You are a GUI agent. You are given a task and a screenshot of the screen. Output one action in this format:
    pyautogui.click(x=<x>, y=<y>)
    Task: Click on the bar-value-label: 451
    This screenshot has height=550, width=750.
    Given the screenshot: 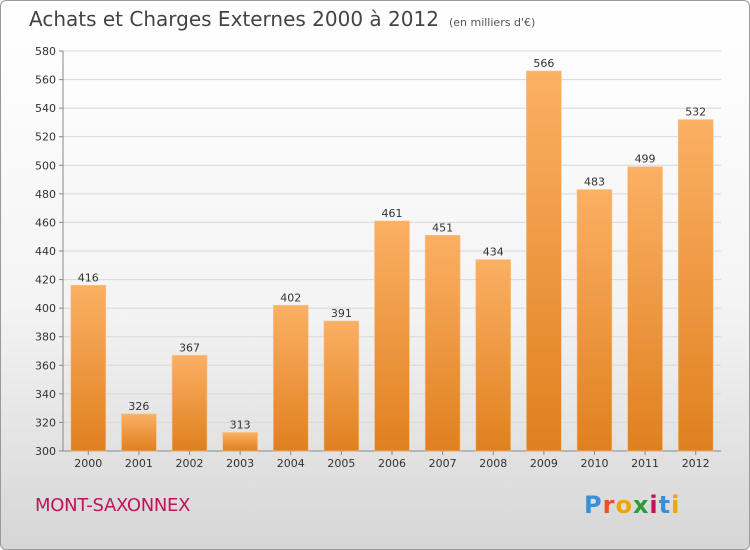 What is the action you would take?
    pyautogui.click(x=442, y=227)
    